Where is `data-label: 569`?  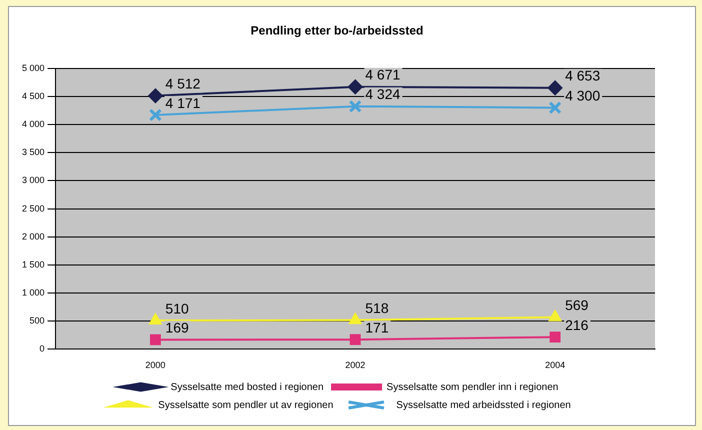
data-label: 569 is located at coordinates (577, 305).